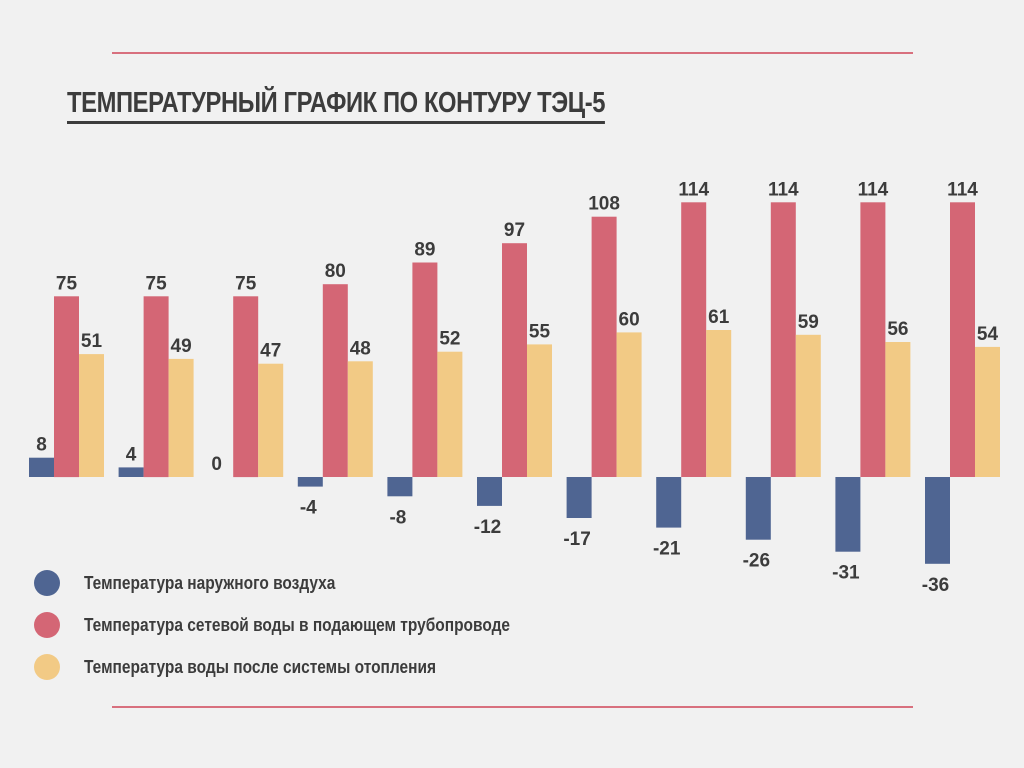 This screenshot has width=1024, height=768. What do you see at coordinates (424, 250) in the screenshot?
I see `data-label-supply-5: 89` at bounding box center [424, 250].